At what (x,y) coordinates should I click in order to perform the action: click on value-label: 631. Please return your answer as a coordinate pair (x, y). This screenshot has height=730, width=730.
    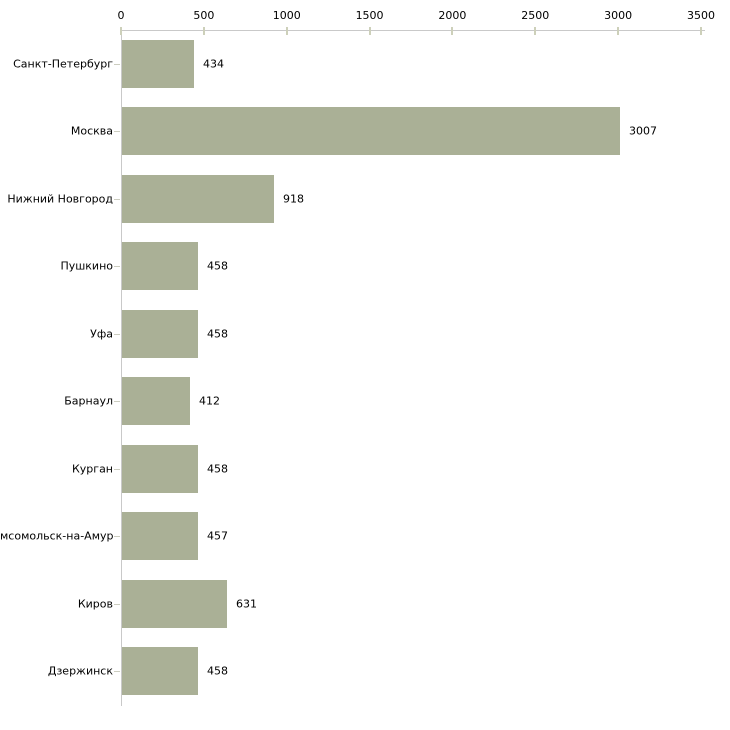
    Looking at the image, I should click on (246, 603).